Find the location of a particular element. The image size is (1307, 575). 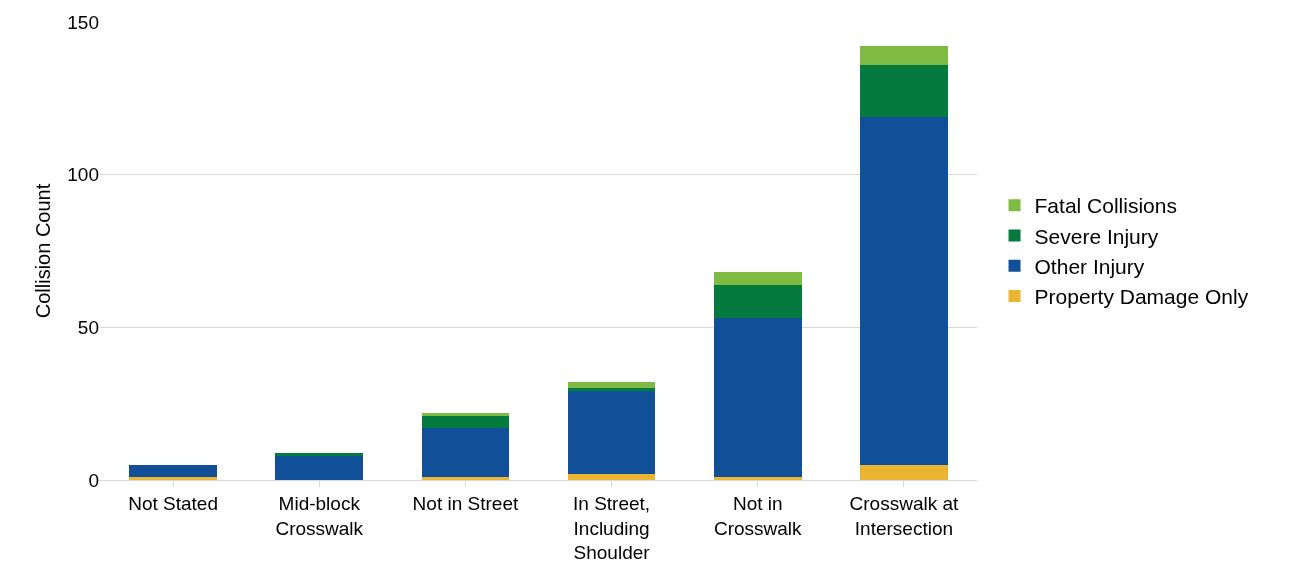

x-tick-label: Not in Crosswalk is located at coordinates (758, 515).